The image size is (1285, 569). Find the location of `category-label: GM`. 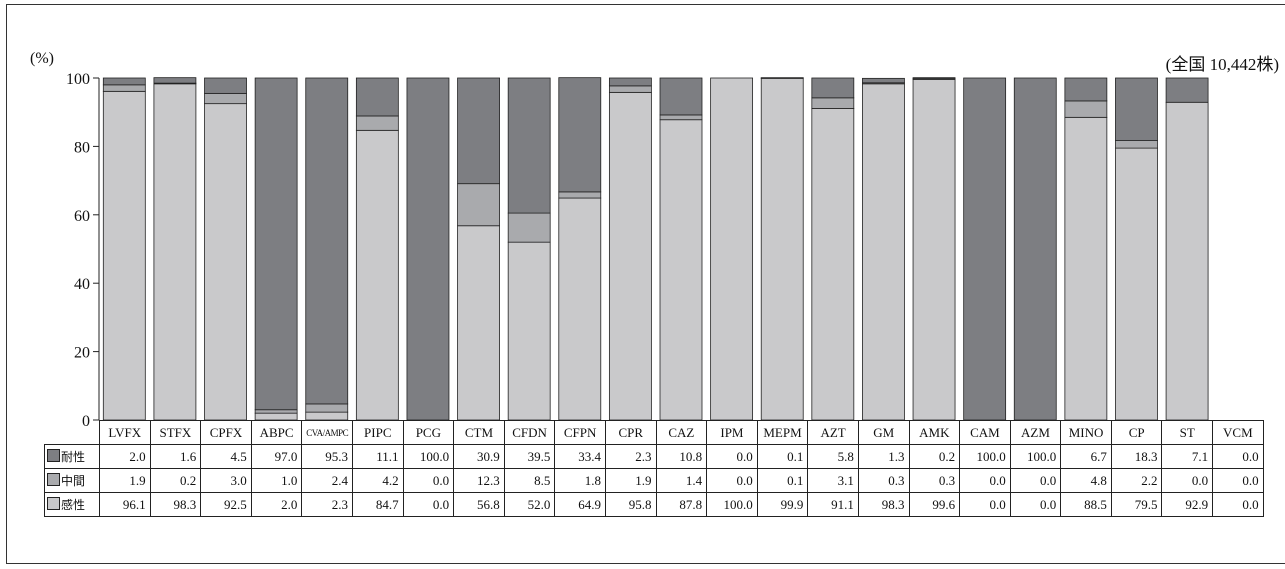

category-label: GM is located at coordinates (883, 432).